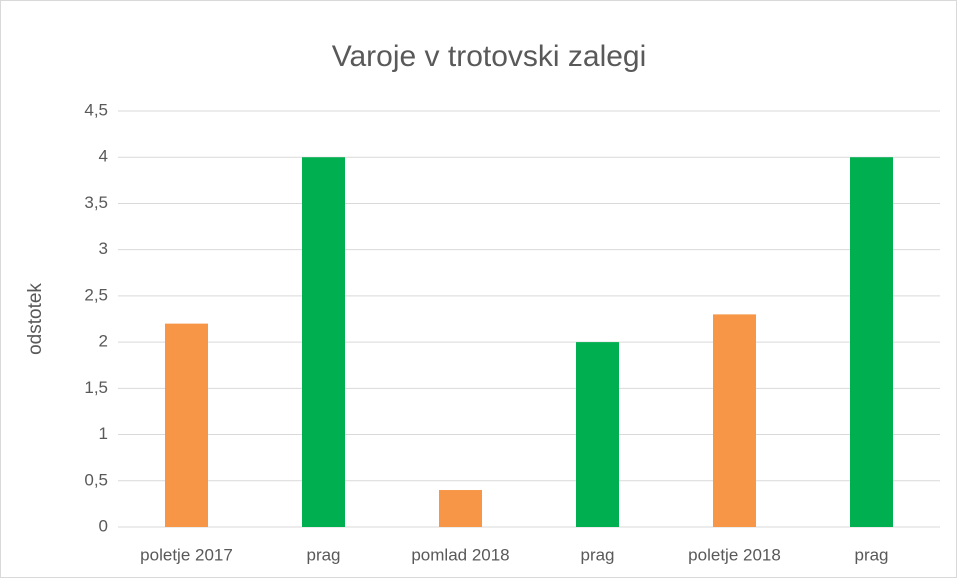 The image size is (957, 578). What do you see at coordinates (96, 387) in the screenshot?
I see `y-tick-label: 1,5` at bounding box center [96, 387].